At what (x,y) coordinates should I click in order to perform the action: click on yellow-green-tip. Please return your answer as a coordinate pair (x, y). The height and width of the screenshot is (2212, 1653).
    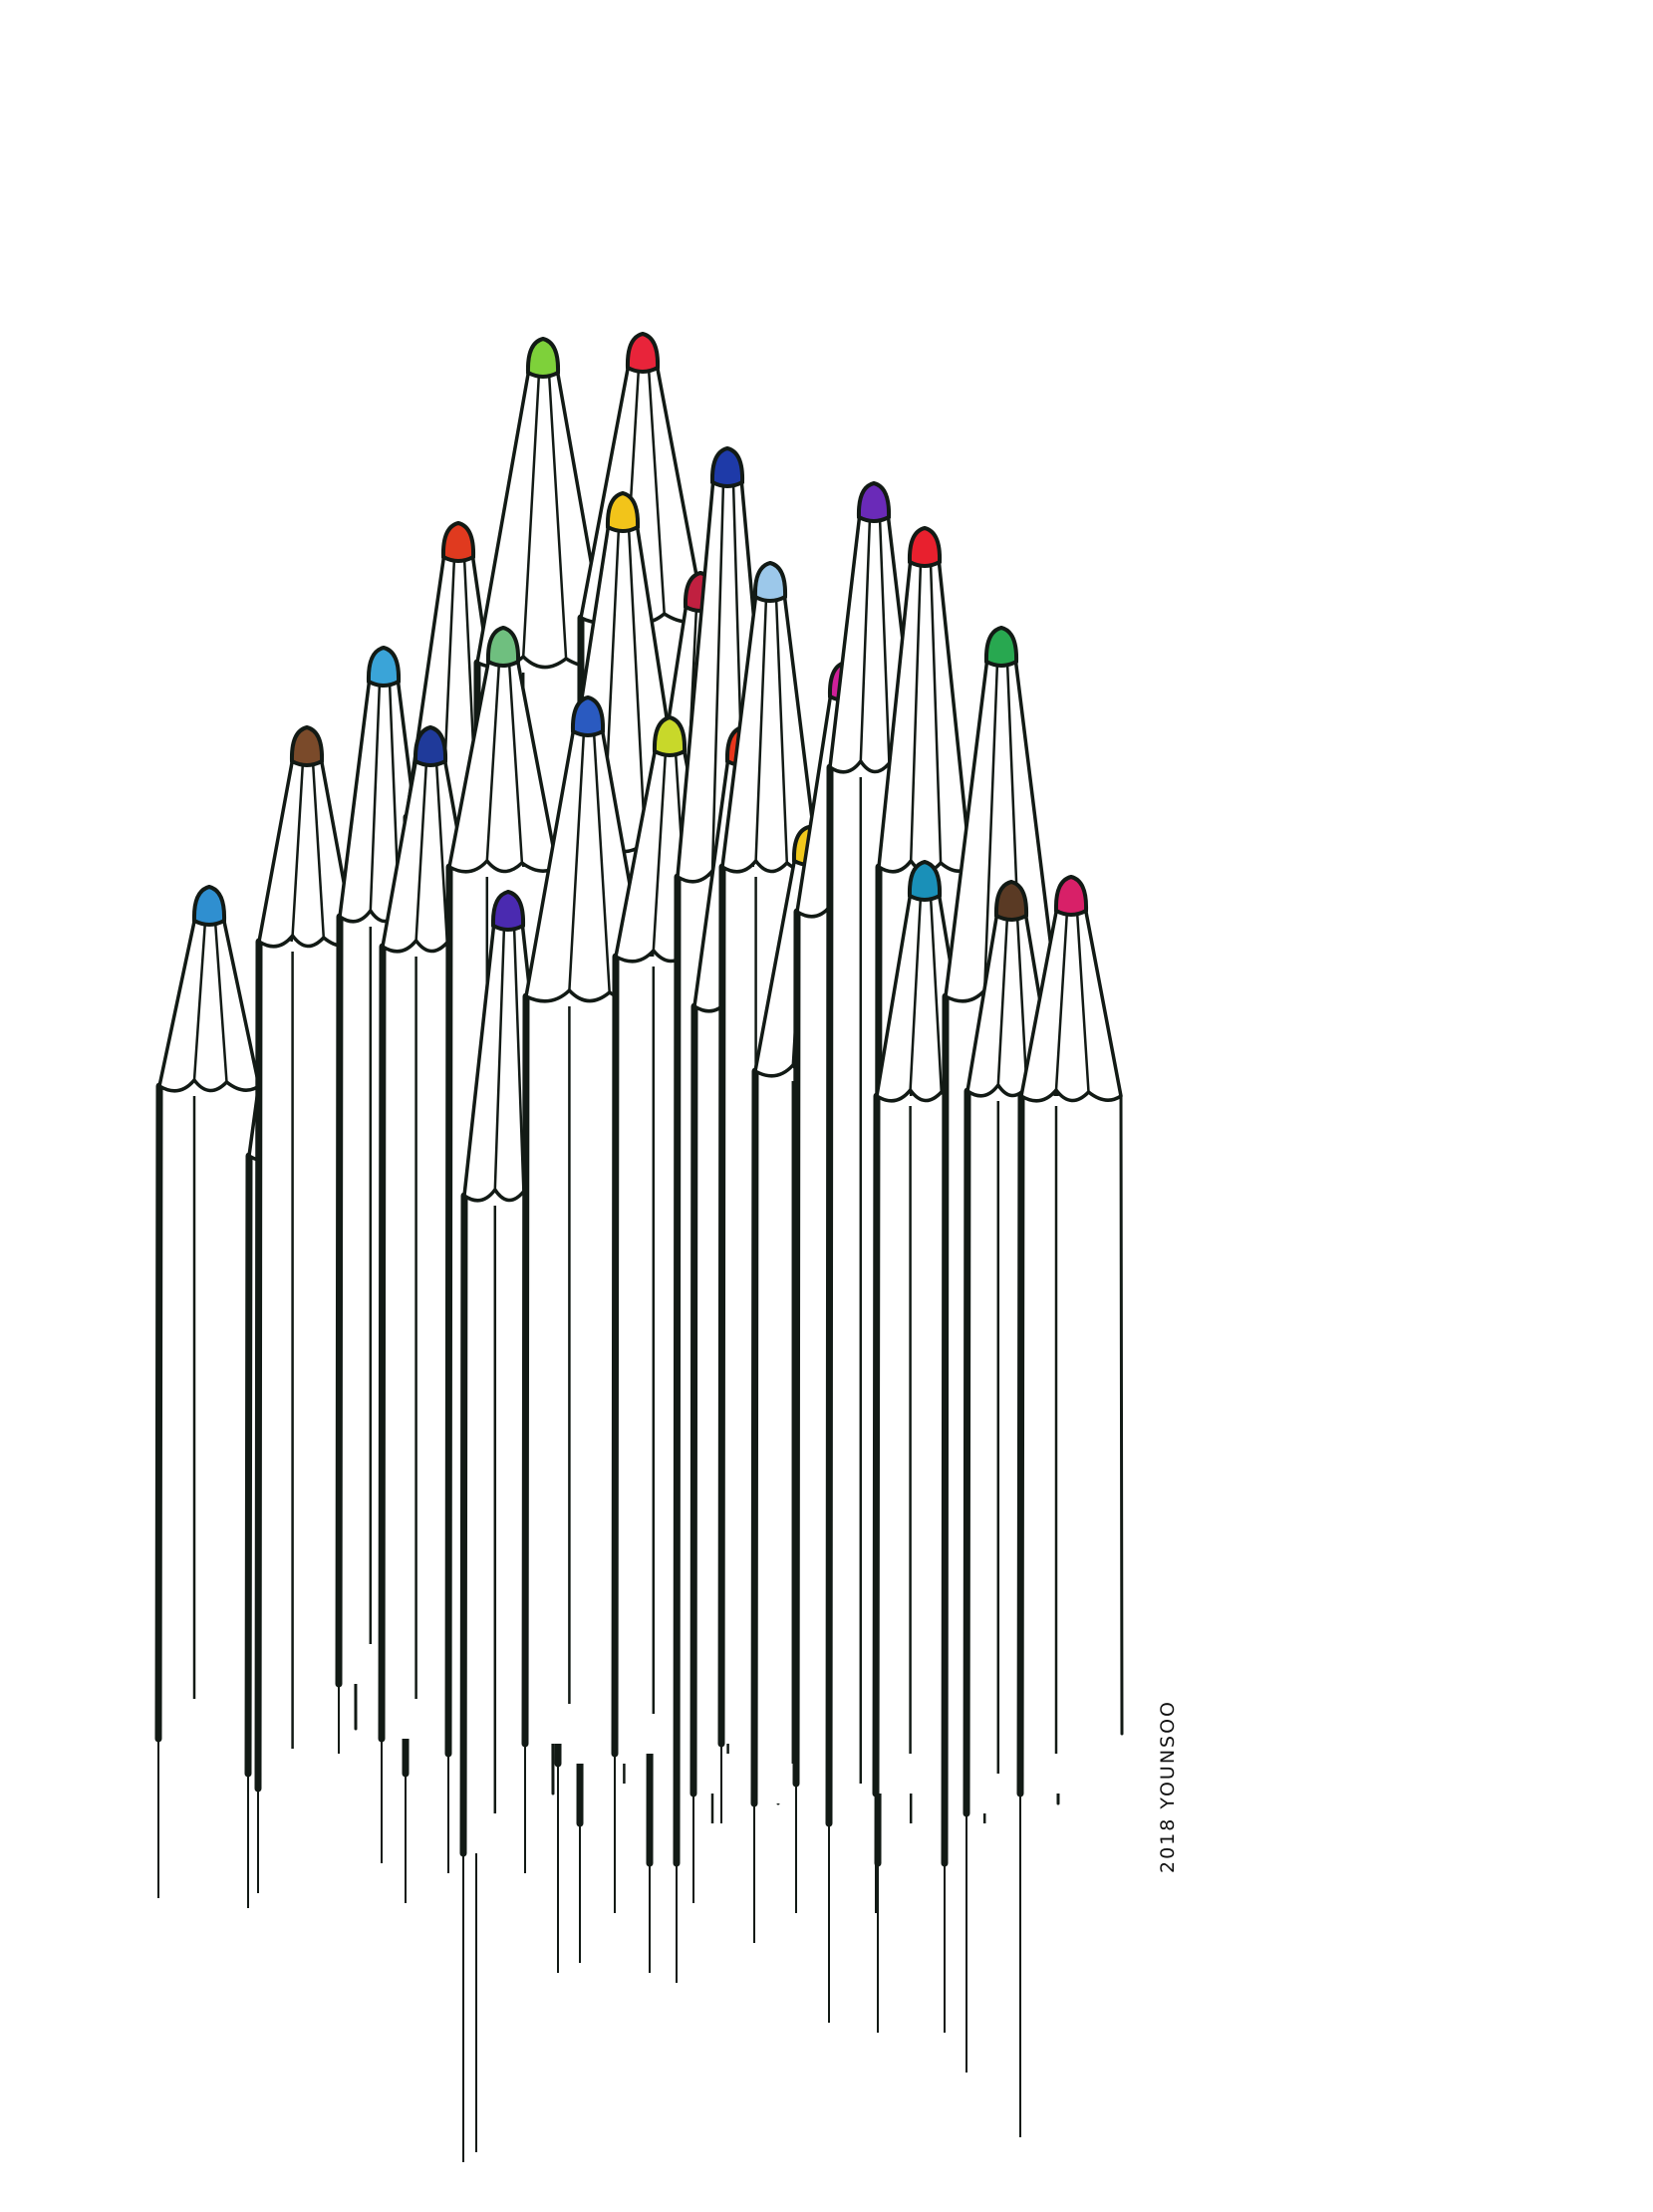
    Looking at the image, I should click on (670, 736).